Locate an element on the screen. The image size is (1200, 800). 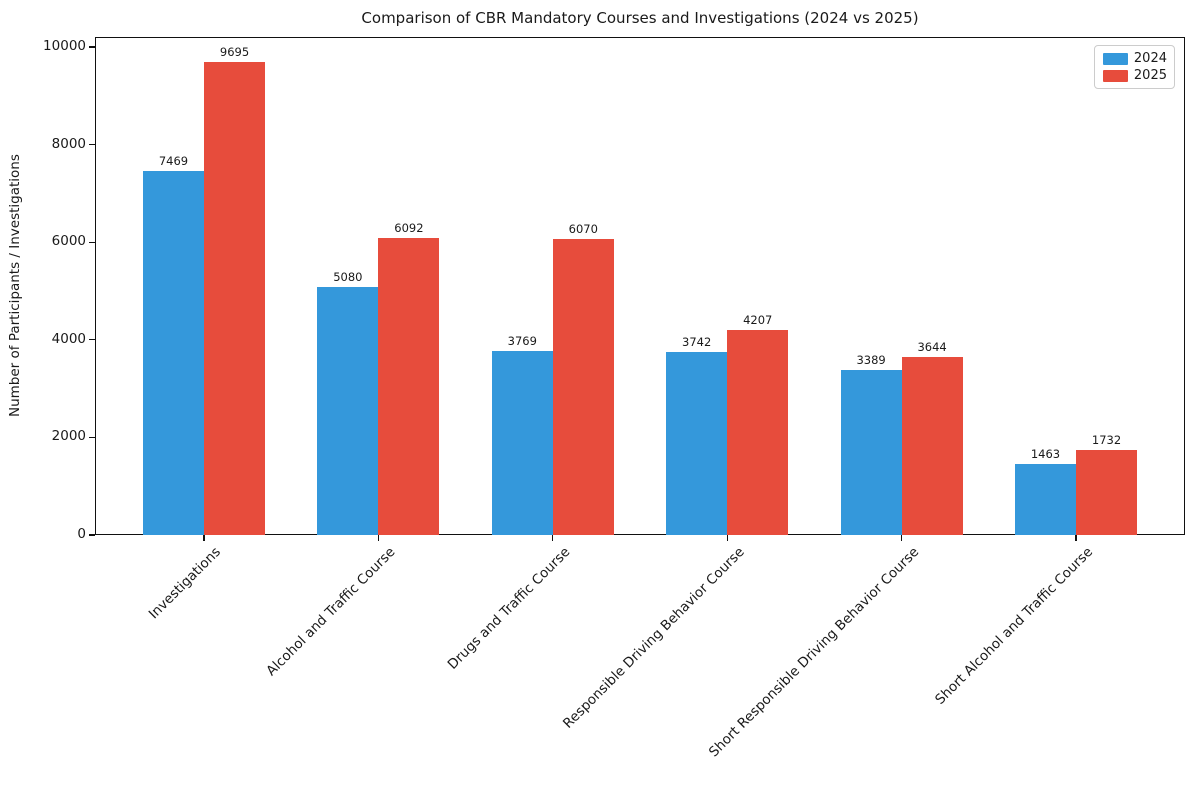
bar-value-label: 3769 is located at coordinates (522, 341).